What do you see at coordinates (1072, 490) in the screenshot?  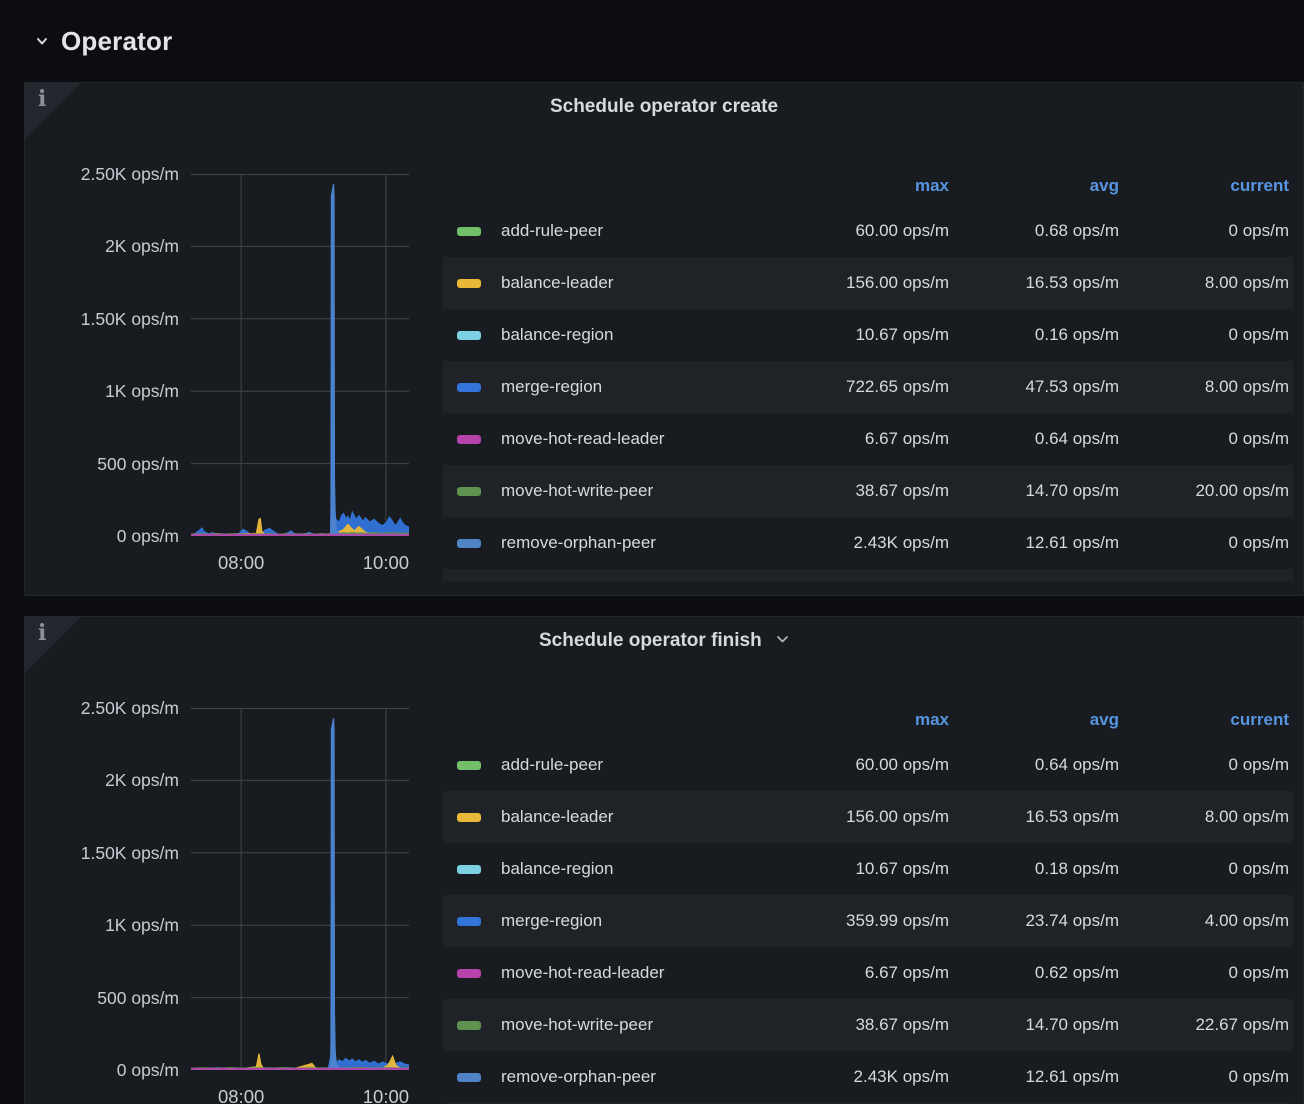 I see `legend-avg-value: 14.70 ops/m` at bounding box center [1072, 490].